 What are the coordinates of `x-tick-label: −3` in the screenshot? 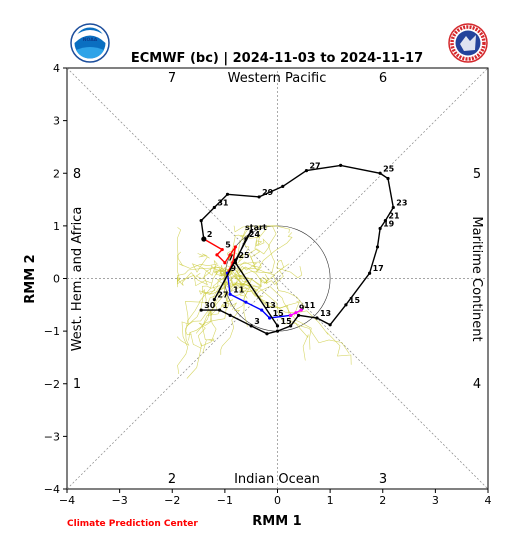 It's located at (120, 500).